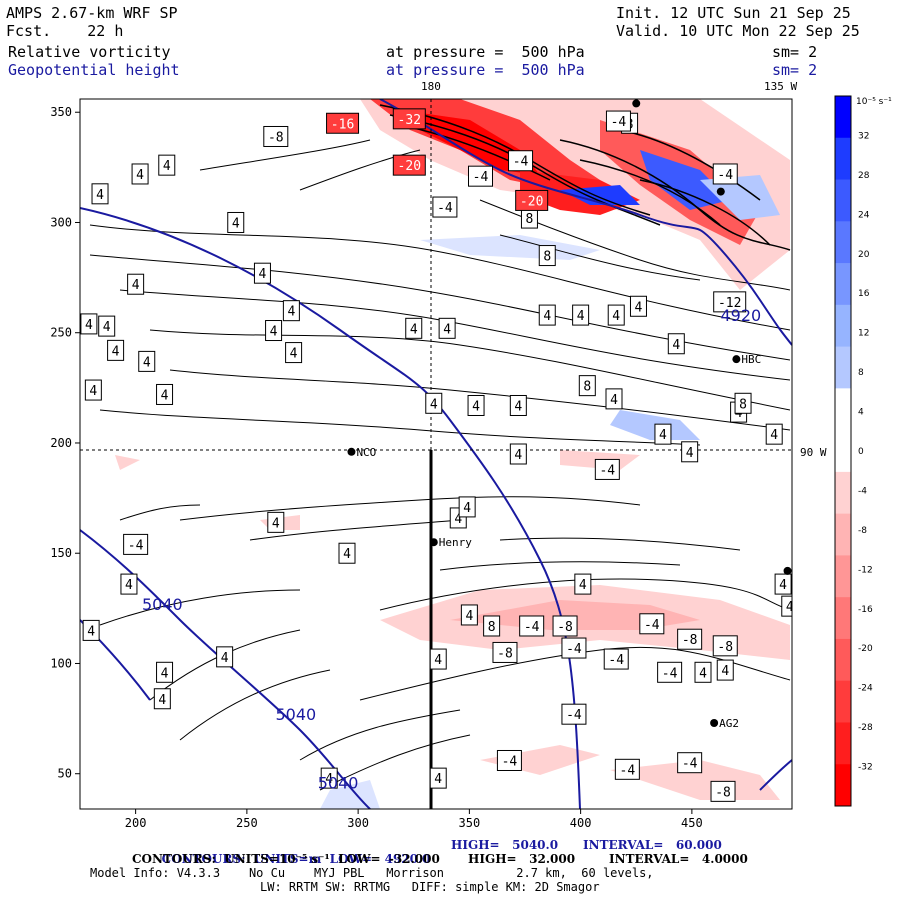 The height and width of the screenshot is (900, 900). Describe the element at coordinates (343, 123) in the screenshot. I see `vorticity-label: -16` at that location.